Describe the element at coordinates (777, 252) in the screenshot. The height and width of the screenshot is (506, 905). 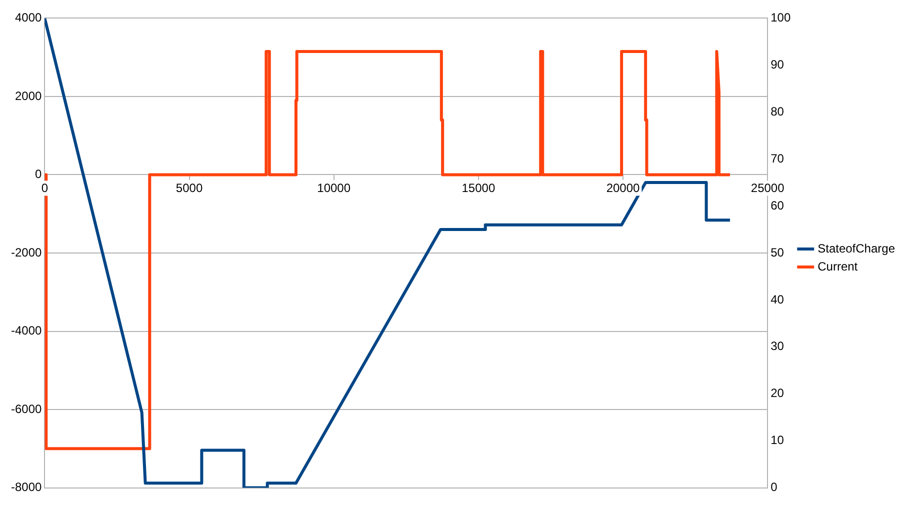
I see `y2-tick-label: 50` at that location.